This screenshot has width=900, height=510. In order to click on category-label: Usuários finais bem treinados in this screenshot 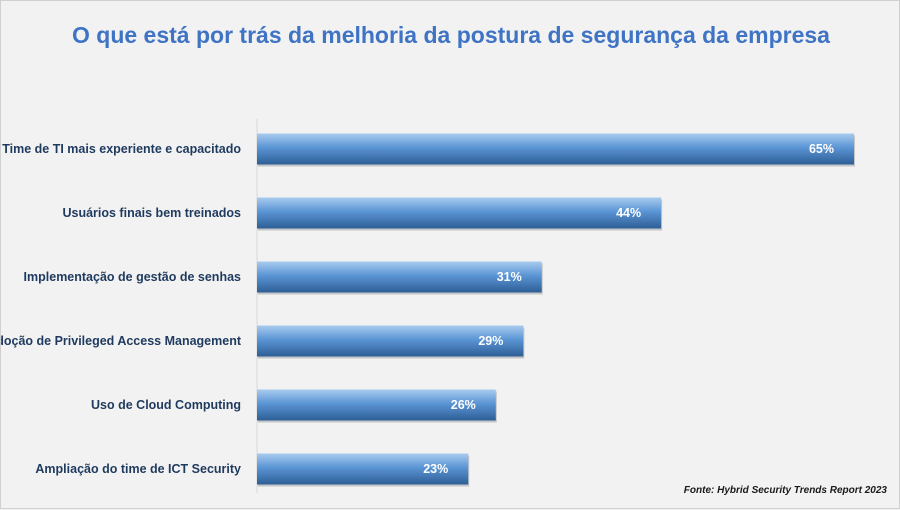, I will do `click(151, 213)`.